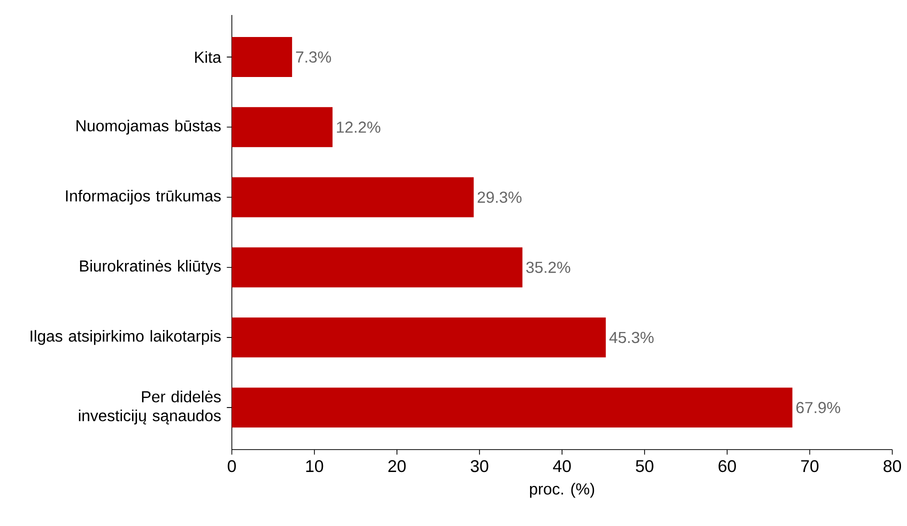 The width and height of the screenshot is (907, 526). What do you see at coordinates (893, 466) in the screenshot?
I see `x-tick-label: 80` at bounding box center [893, 466].